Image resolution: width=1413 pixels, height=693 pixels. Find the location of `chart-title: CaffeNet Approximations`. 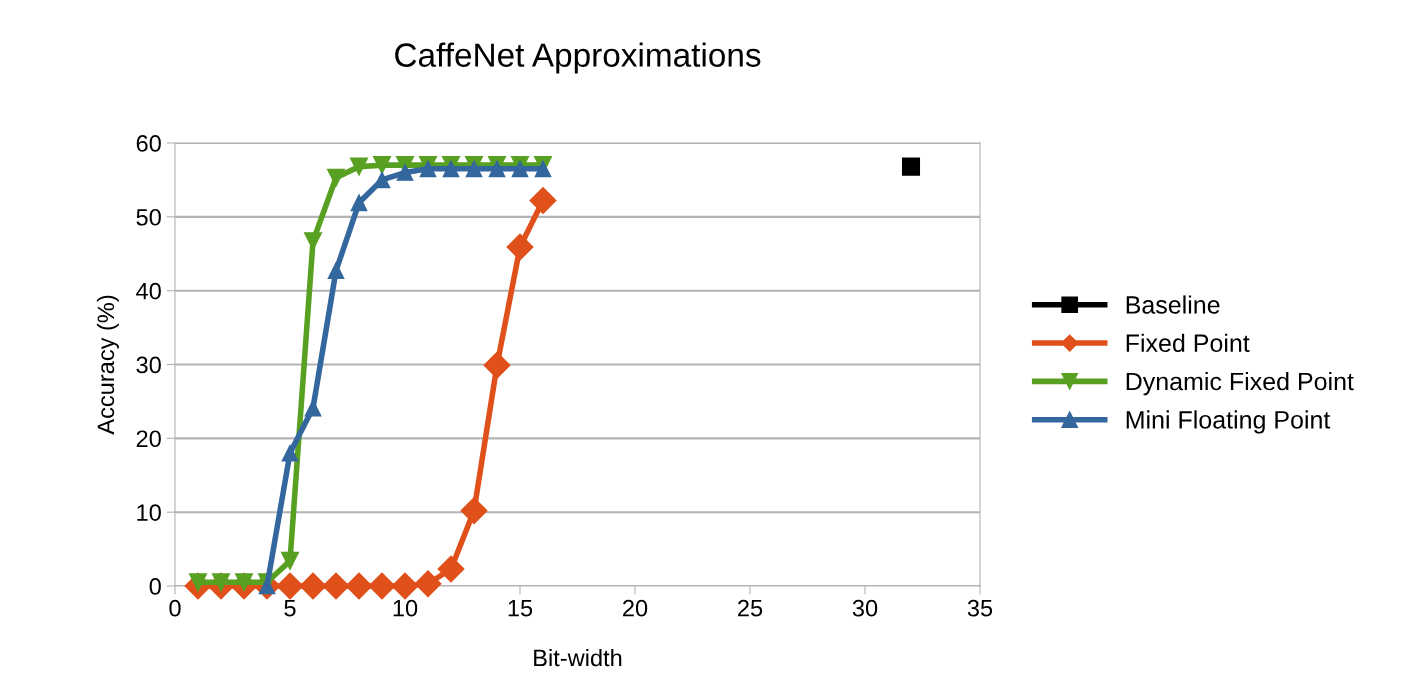

chart-title: CaffeNet Approximations is located at coordinates (578, 58).